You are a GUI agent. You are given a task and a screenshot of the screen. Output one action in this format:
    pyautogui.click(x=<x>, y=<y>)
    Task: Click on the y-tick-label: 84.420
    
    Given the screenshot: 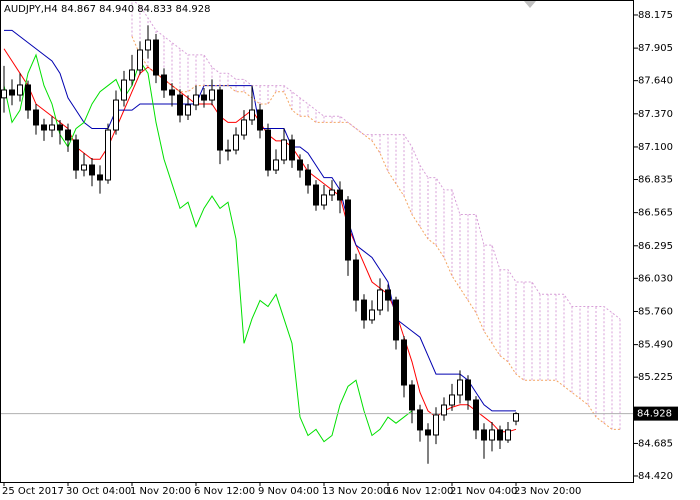 What is the action you would take?
    pyautogui.click(x=655, y=476)
    